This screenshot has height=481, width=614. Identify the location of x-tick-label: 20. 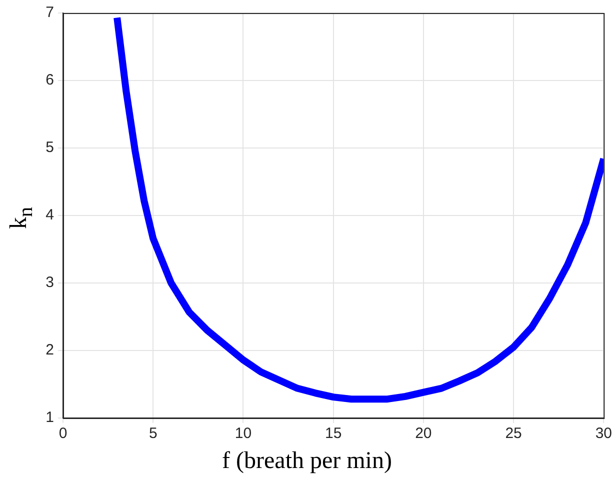
(423, 433).